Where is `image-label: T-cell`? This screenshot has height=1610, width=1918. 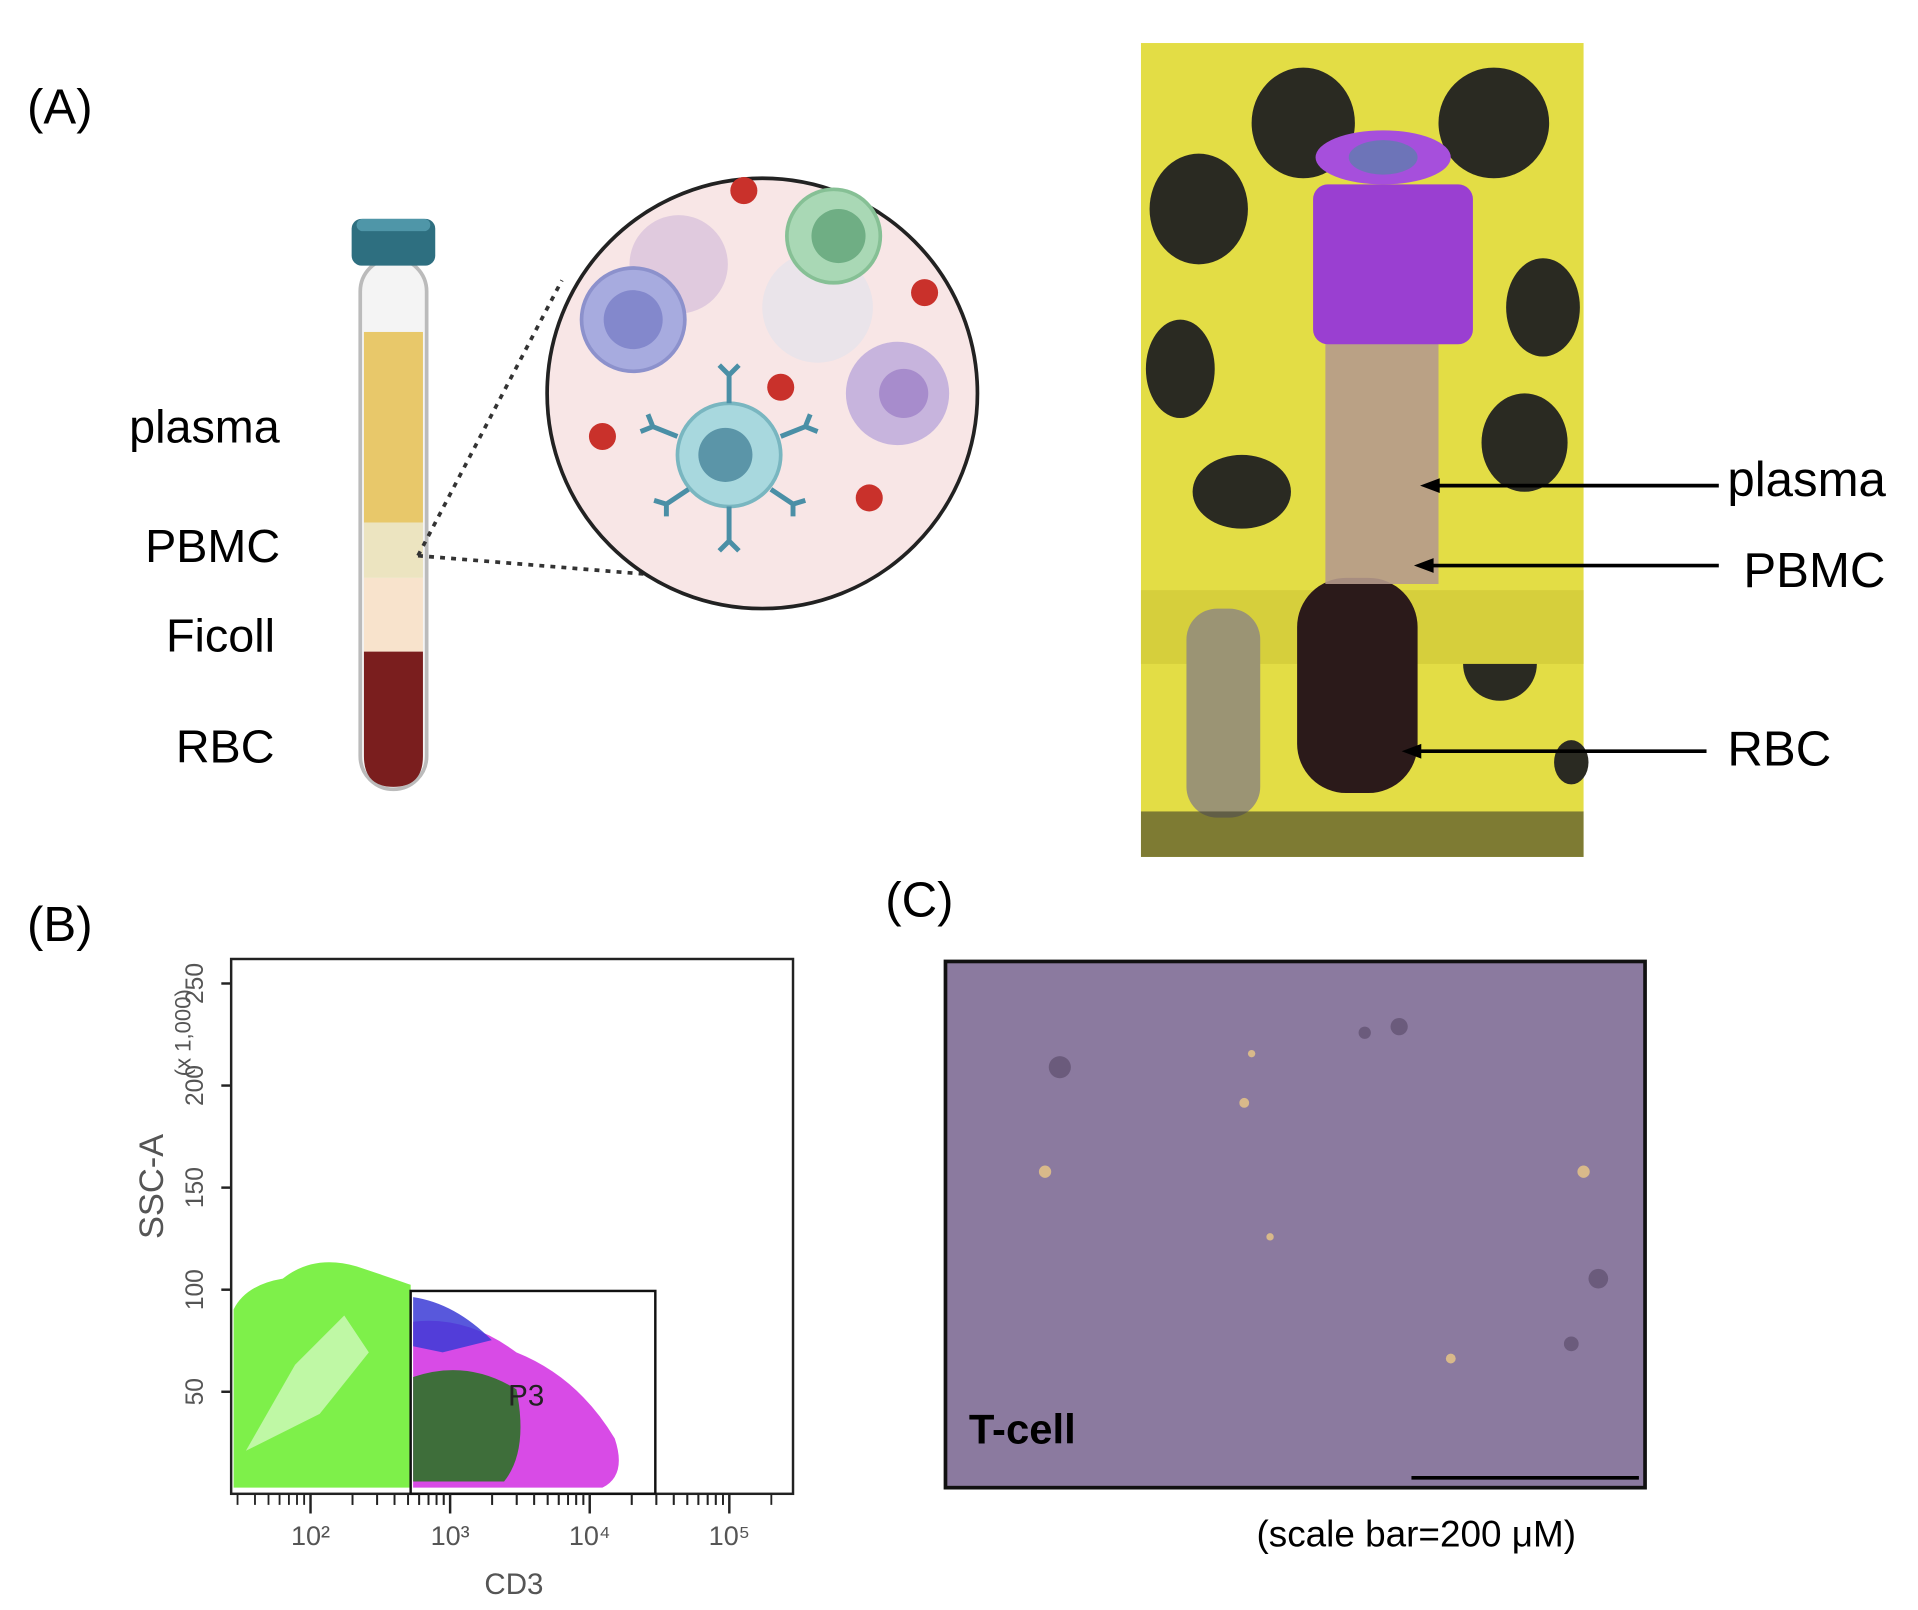 image-label: T-cell is located at coordinates (1022, 1428).